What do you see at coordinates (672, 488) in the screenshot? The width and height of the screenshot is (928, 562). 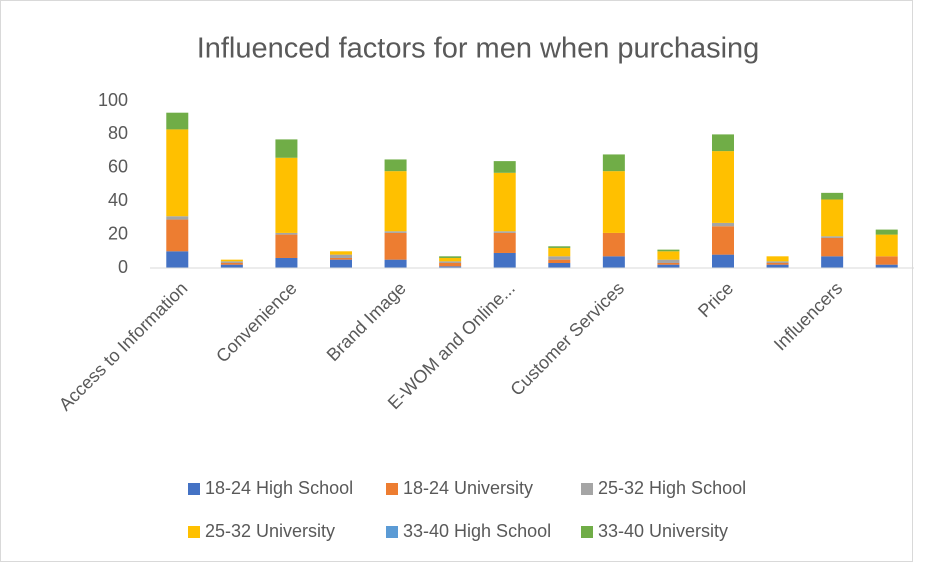 I see `legend-label: 25-32 High School` at bounding box center [672, 488].